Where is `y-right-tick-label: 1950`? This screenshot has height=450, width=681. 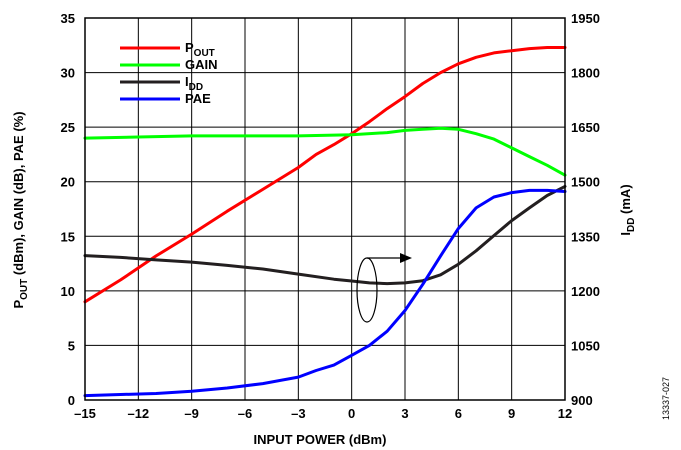
y-right-tick-label: 1950 is located at coordinates (585, 18).